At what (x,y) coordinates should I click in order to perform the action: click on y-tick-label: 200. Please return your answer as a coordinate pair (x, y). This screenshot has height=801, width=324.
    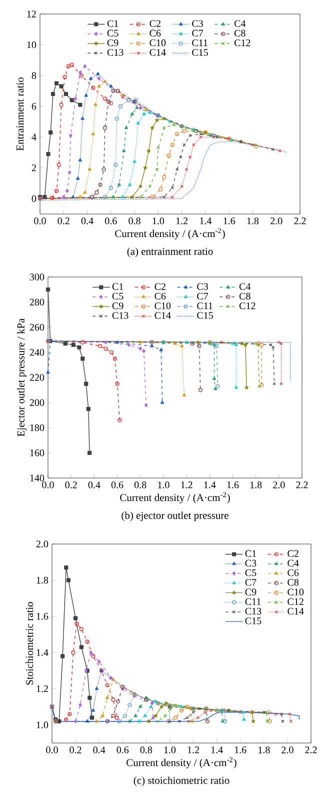
    Looking at the image, I should click on (37, 402).